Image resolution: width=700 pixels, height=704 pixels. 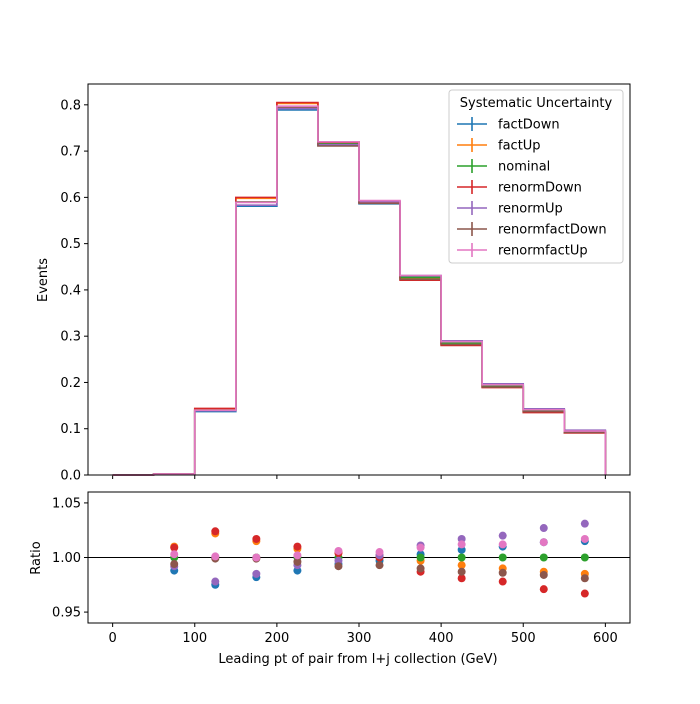 I want to click on legend-label: renormfactUp, so click(x=543, y=251).